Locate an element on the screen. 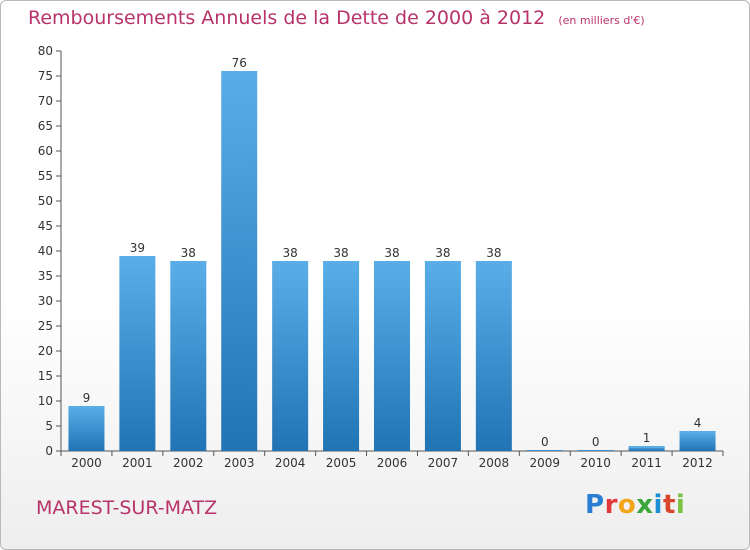 This screenshot has height=550, width=750. x-tick-label: 2011 is located at coordinates (646, 463).